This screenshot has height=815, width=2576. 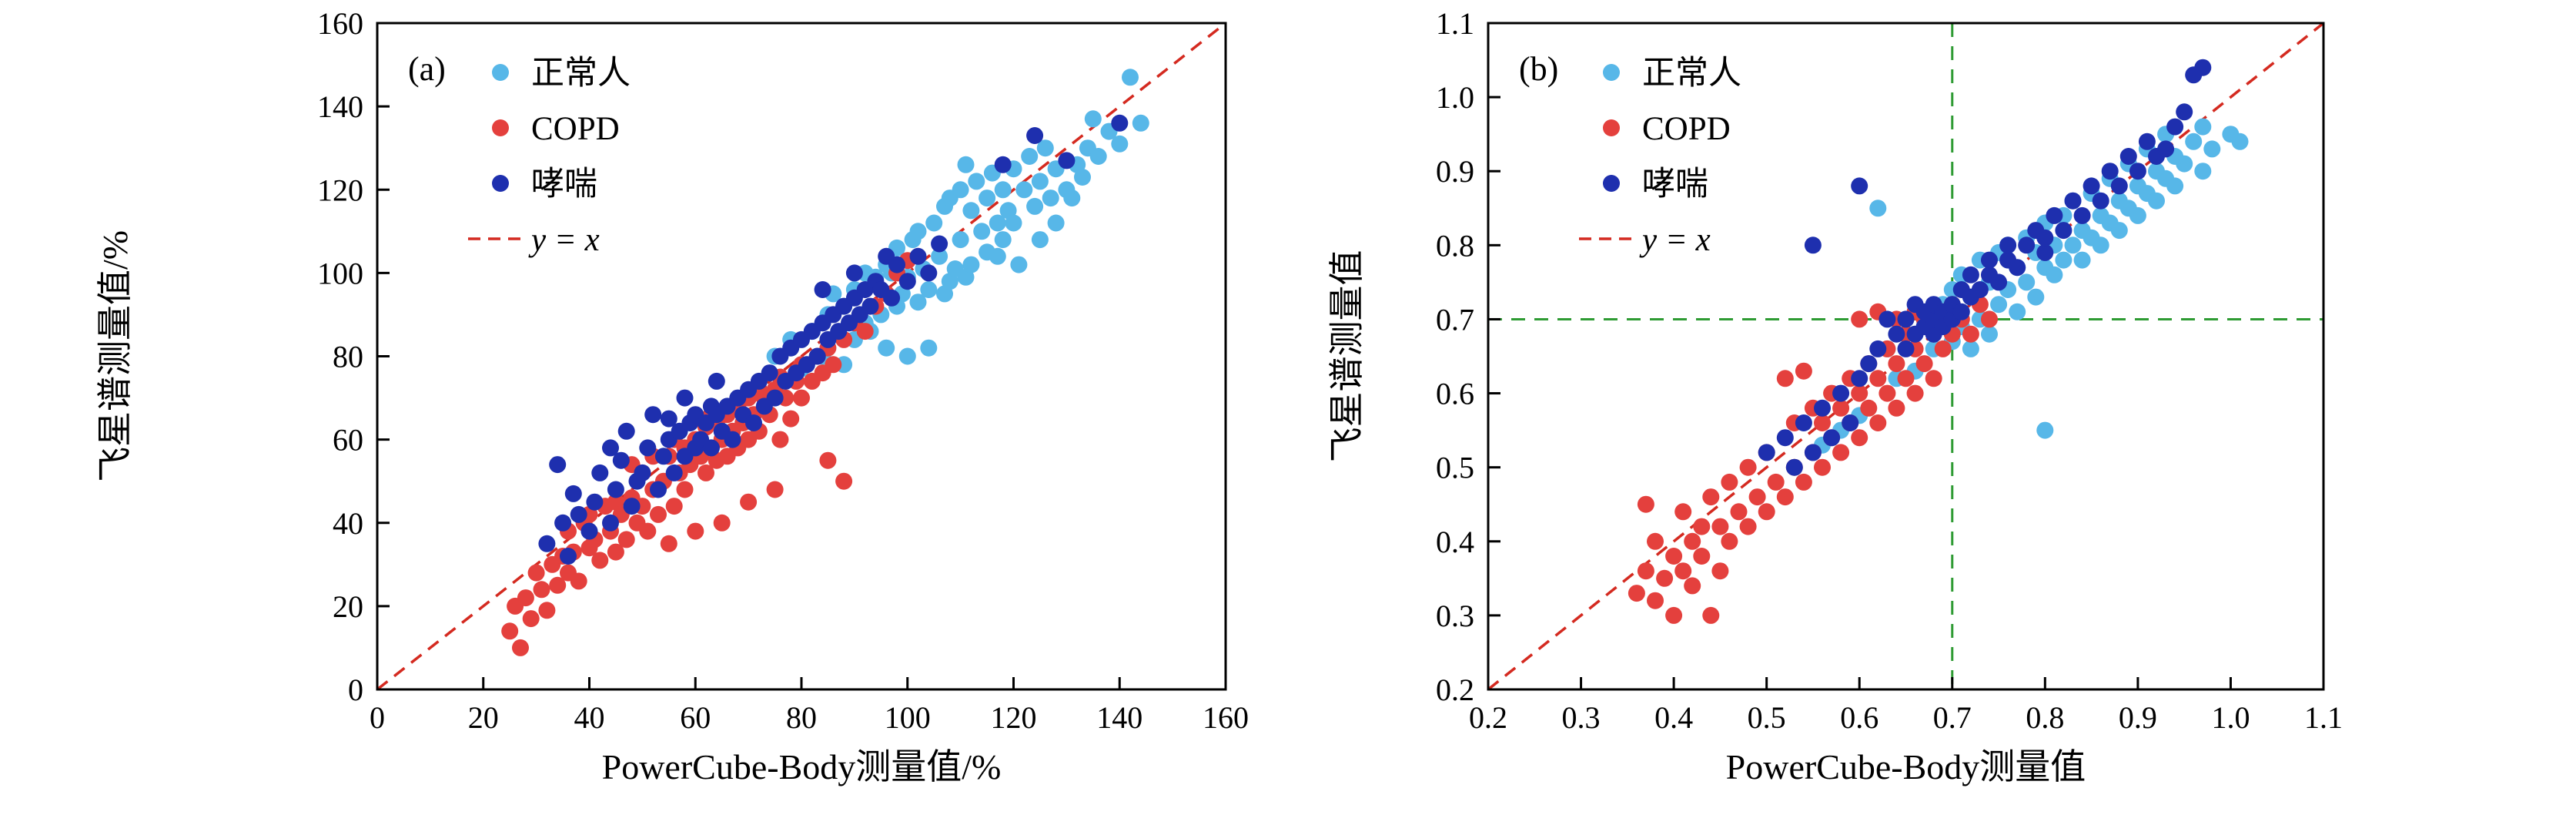 I want to click on y-axis-tick-label: 40, so click(x=348, y=524).